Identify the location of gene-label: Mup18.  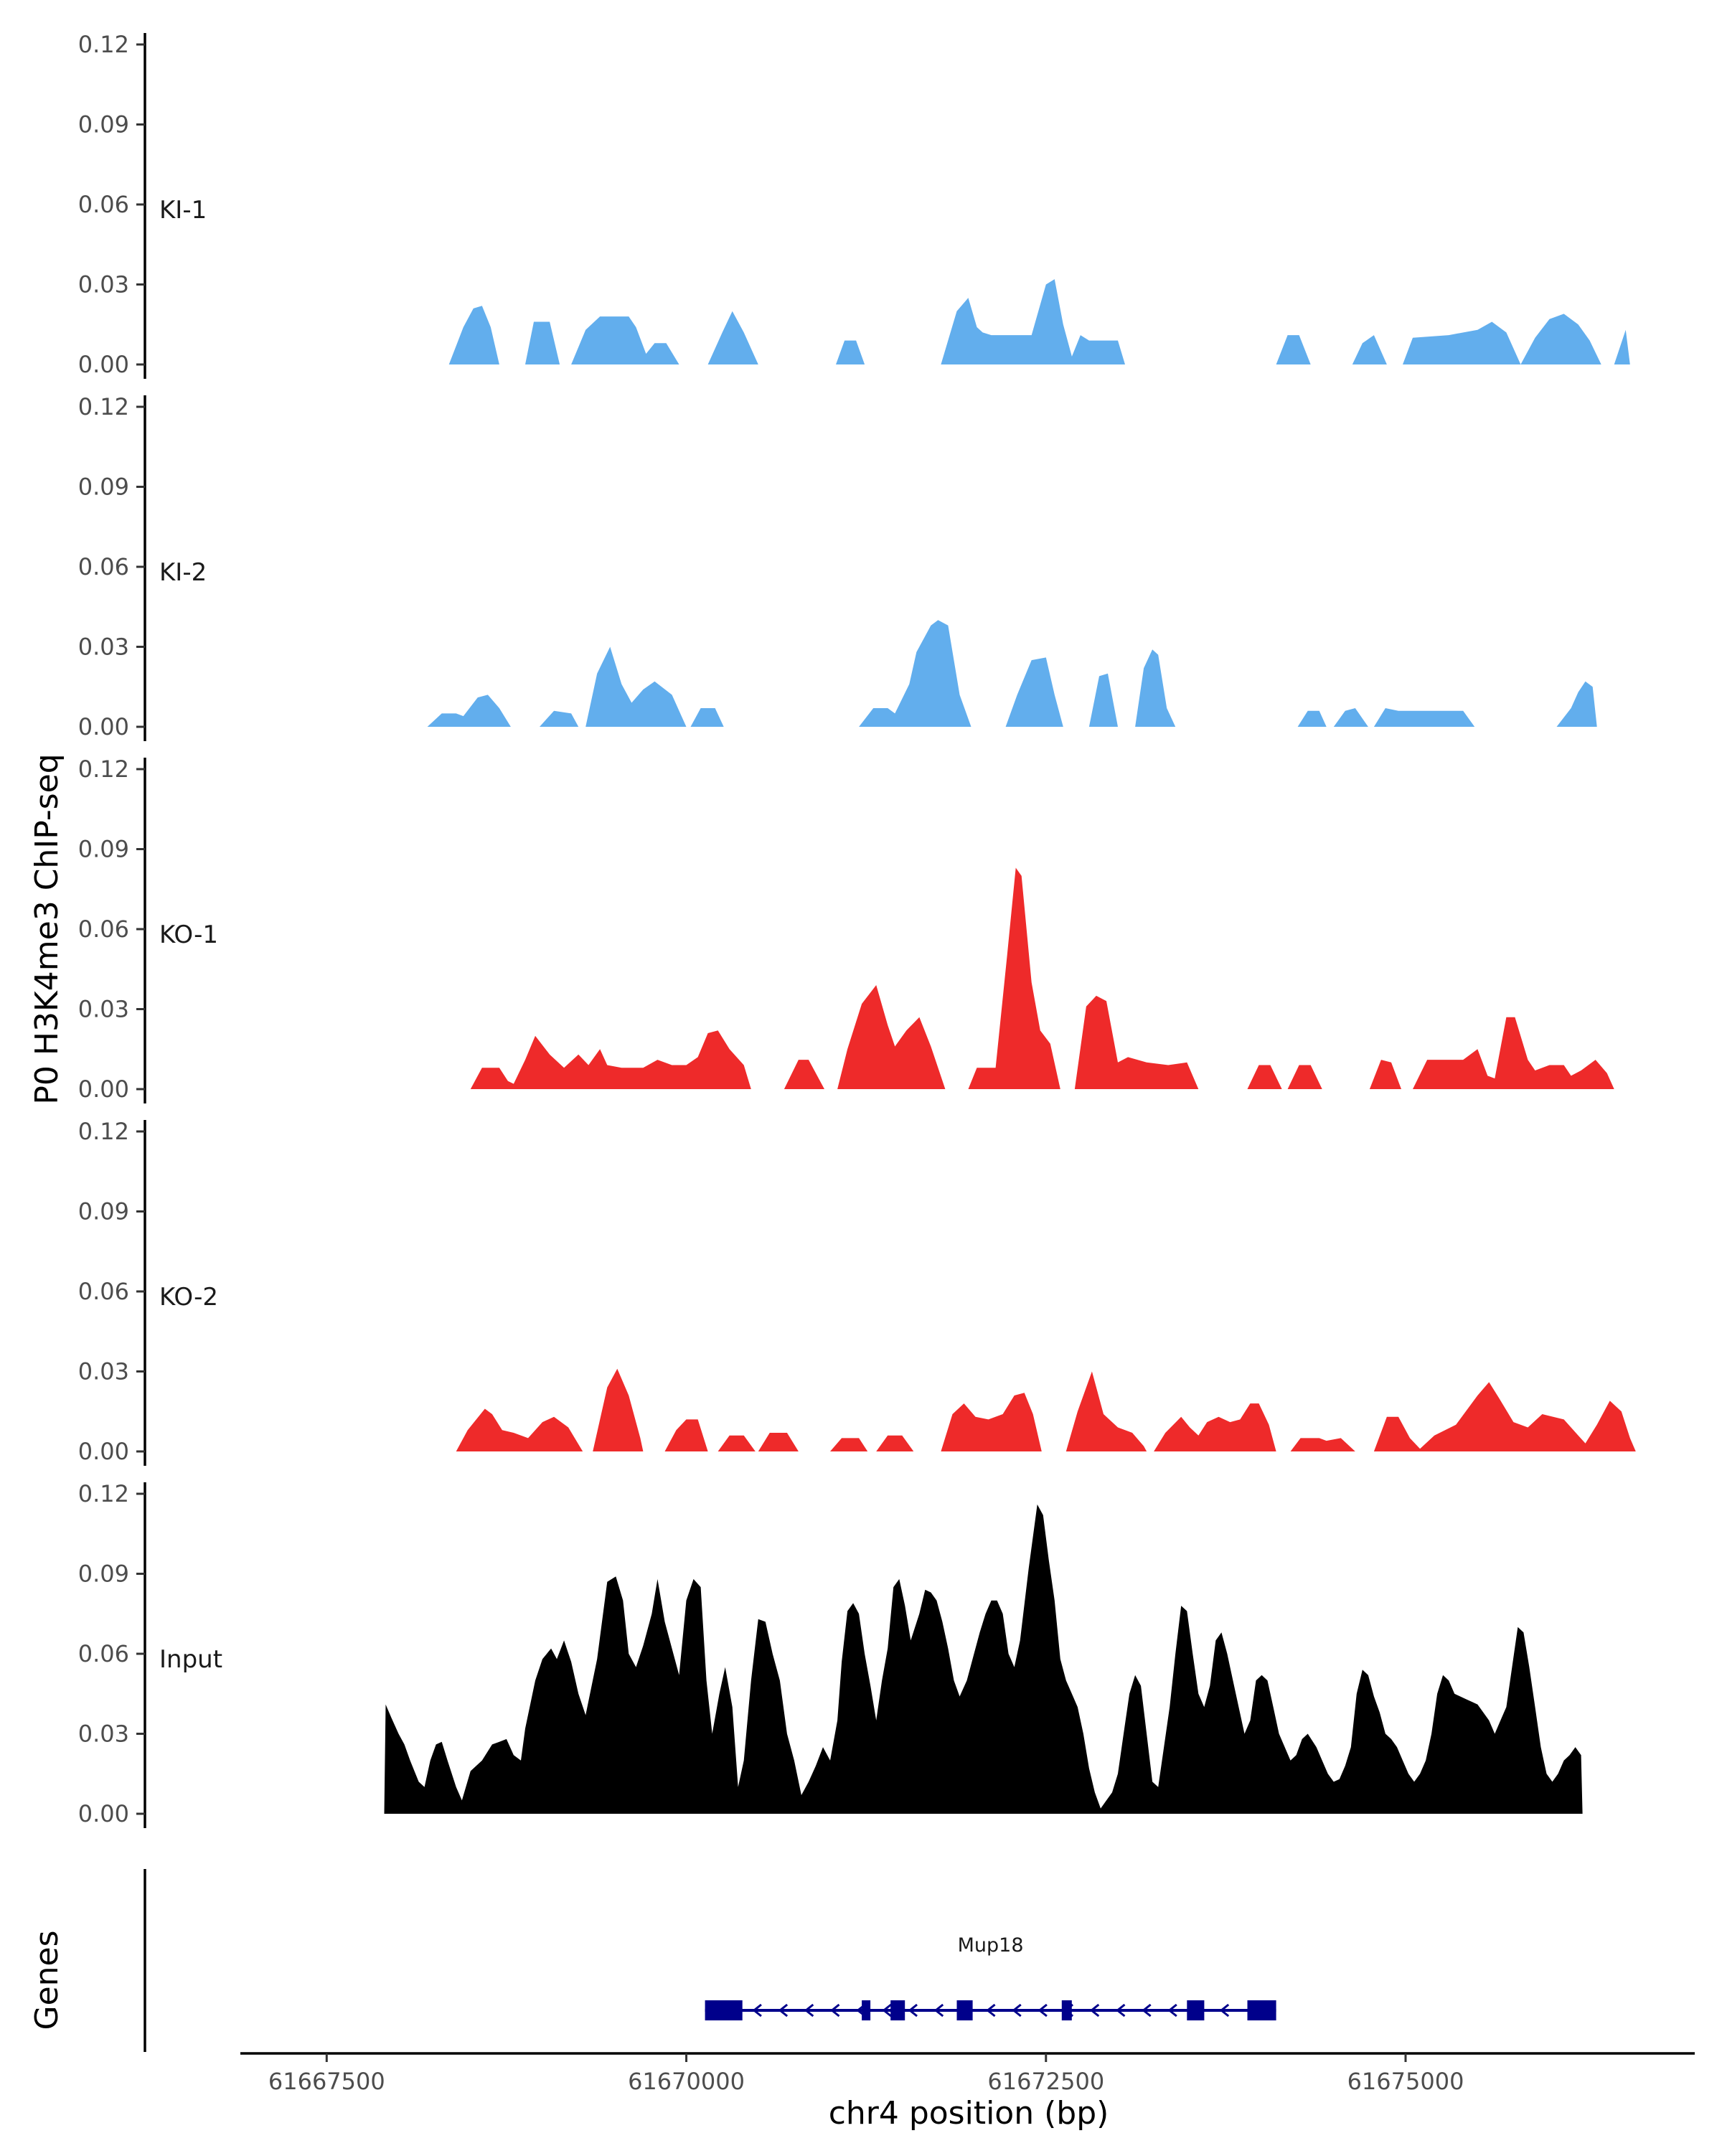
(991, 1946).